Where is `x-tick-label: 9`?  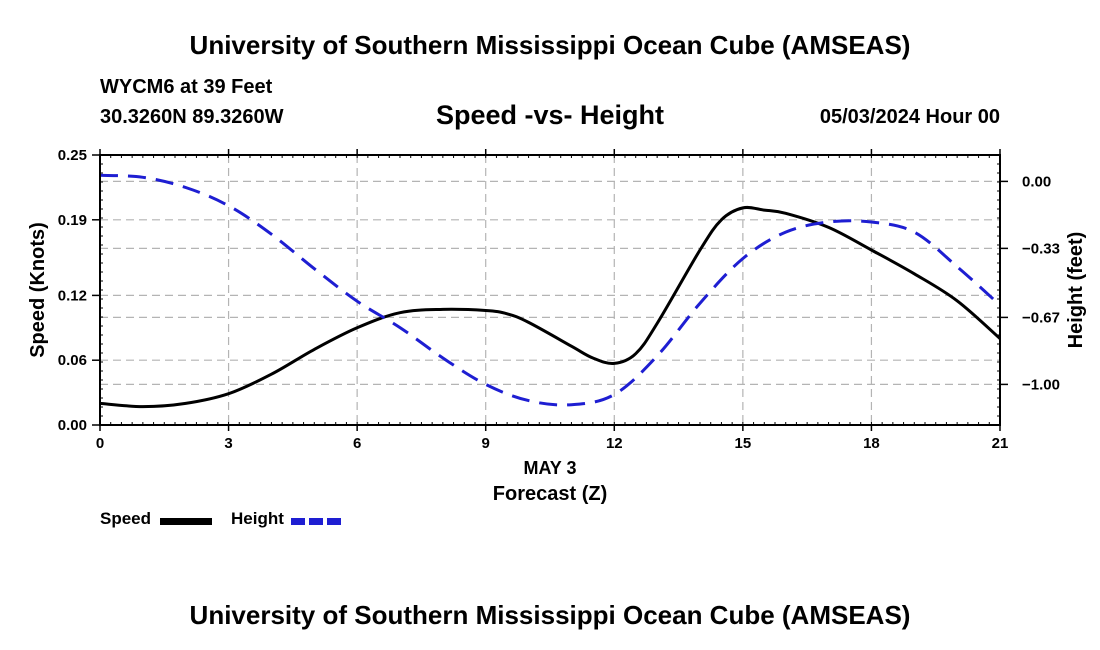 x-tick-label: 9 is located at coordinates (486, 443).